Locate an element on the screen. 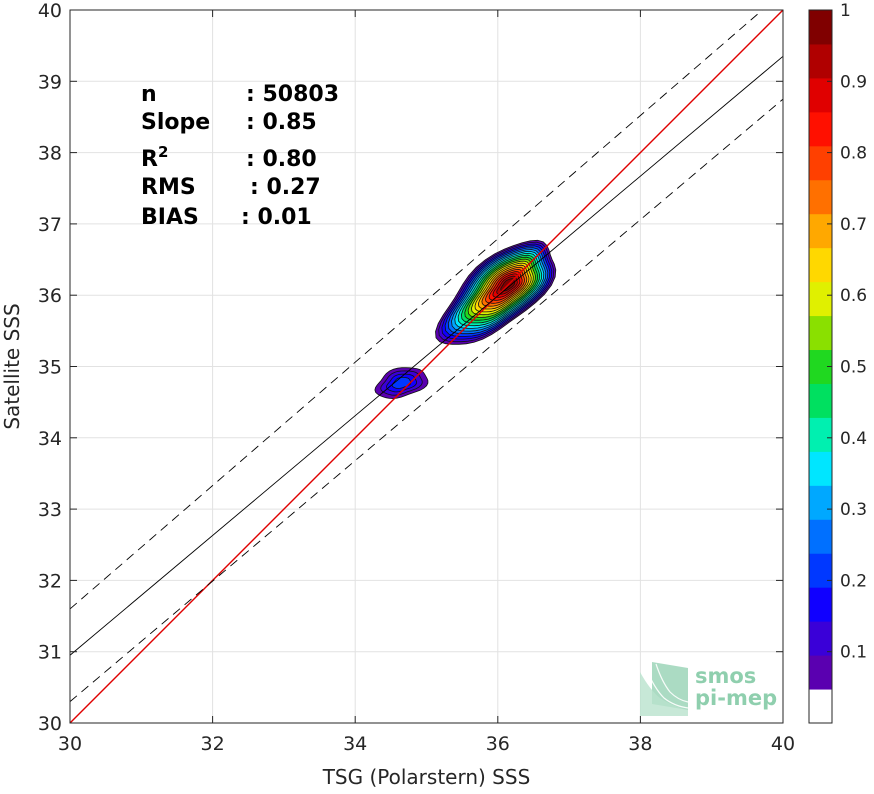 This screenshot has width=874, height=794. colorbar-tick-label: 0.2 is located at coordinates (853, 581).